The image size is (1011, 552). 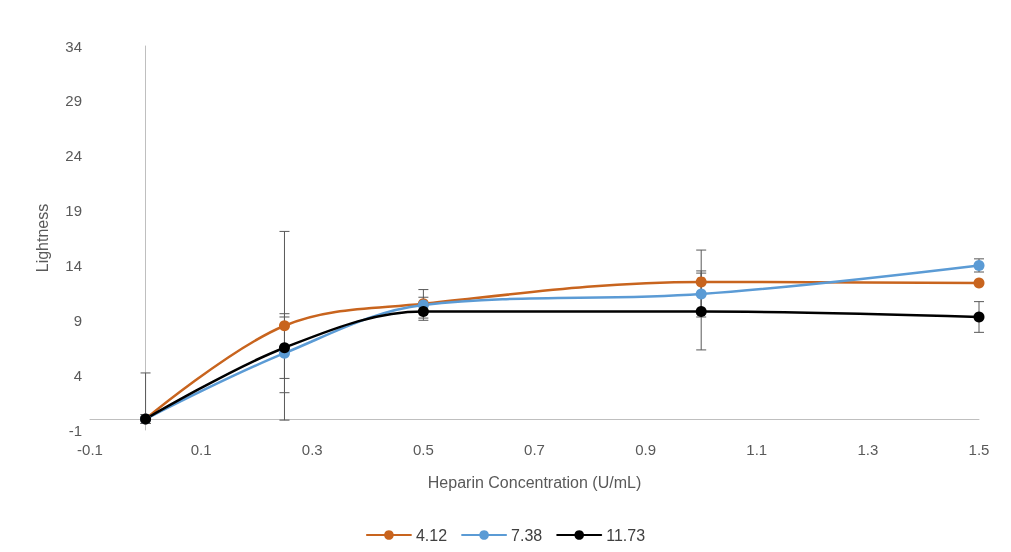 I want to click on y-tick-label: 34, so click(x=73, y=46).